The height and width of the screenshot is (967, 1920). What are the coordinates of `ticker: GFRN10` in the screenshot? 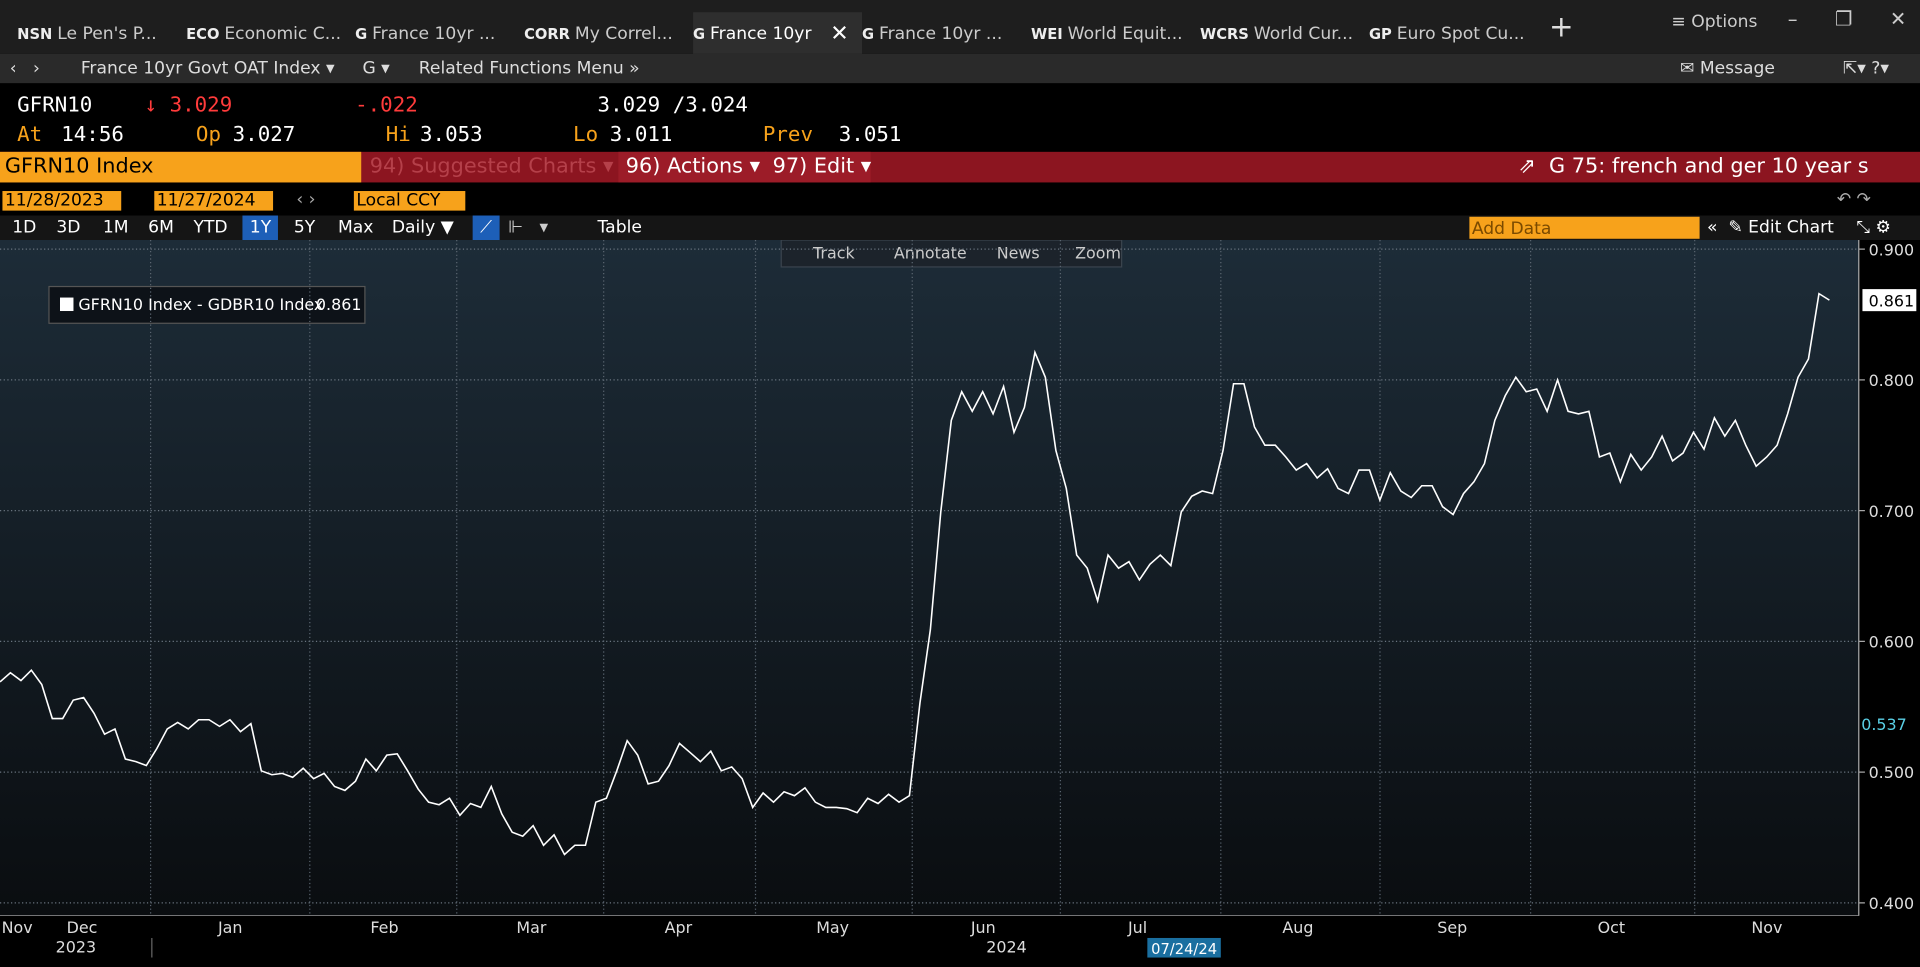 It's located at (55, 105).